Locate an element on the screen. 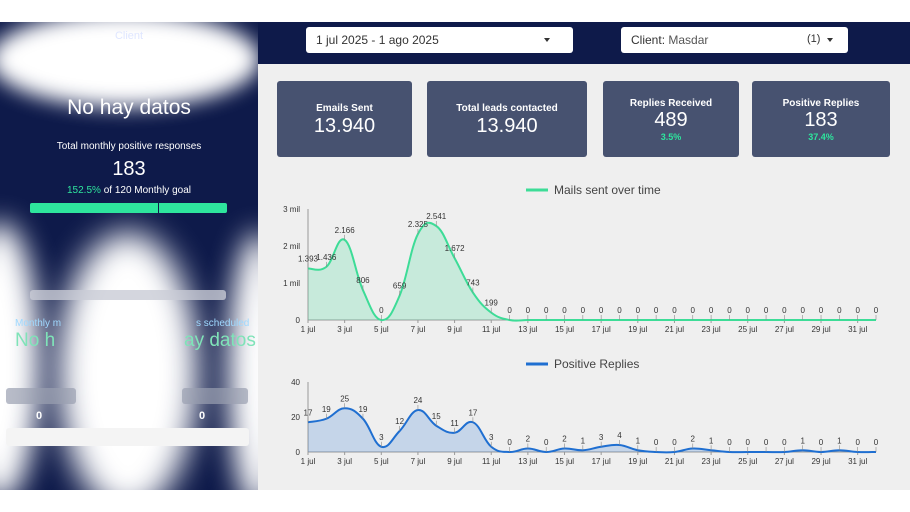 This screenshot has width=910, height=512. goal-percent: 152.5% is located at coordinates (84, 190).